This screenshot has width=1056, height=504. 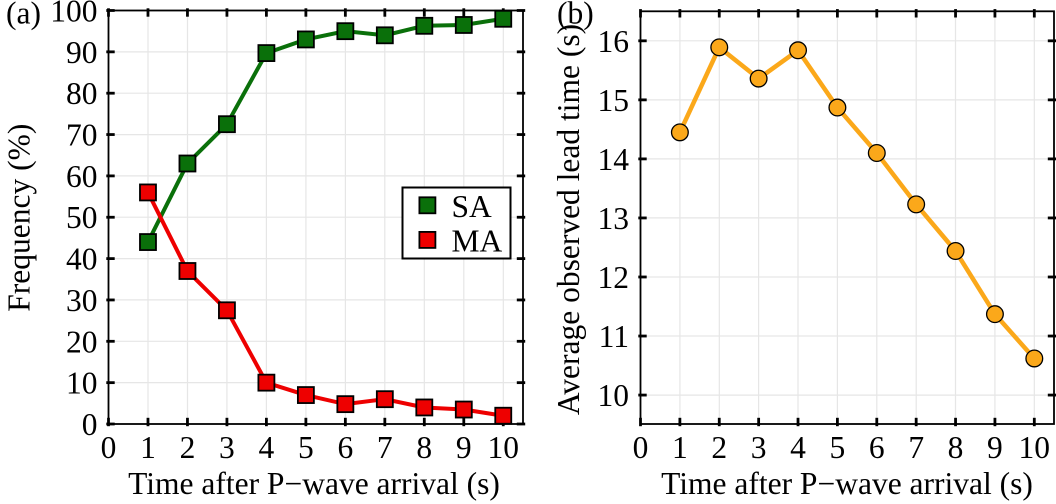 What do you see at coordinates (614, 159) in the screenshot?
I see `svg-text: 14` at bounding box center [614, 159].